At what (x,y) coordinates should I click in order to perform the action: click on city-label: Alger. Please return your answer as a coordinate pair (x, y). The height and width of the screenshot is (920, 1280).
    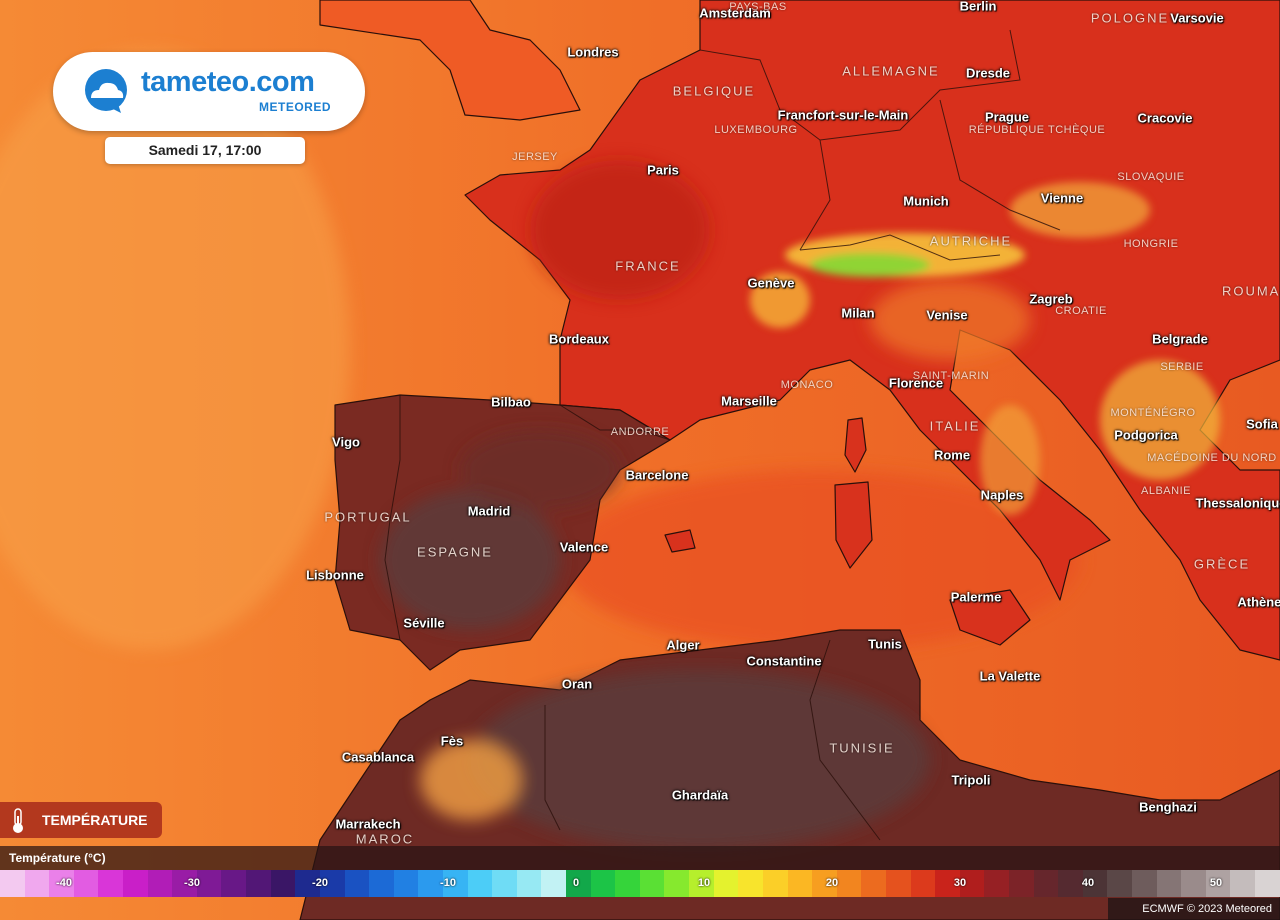
    Looking at the image, I should click on (683, 645).